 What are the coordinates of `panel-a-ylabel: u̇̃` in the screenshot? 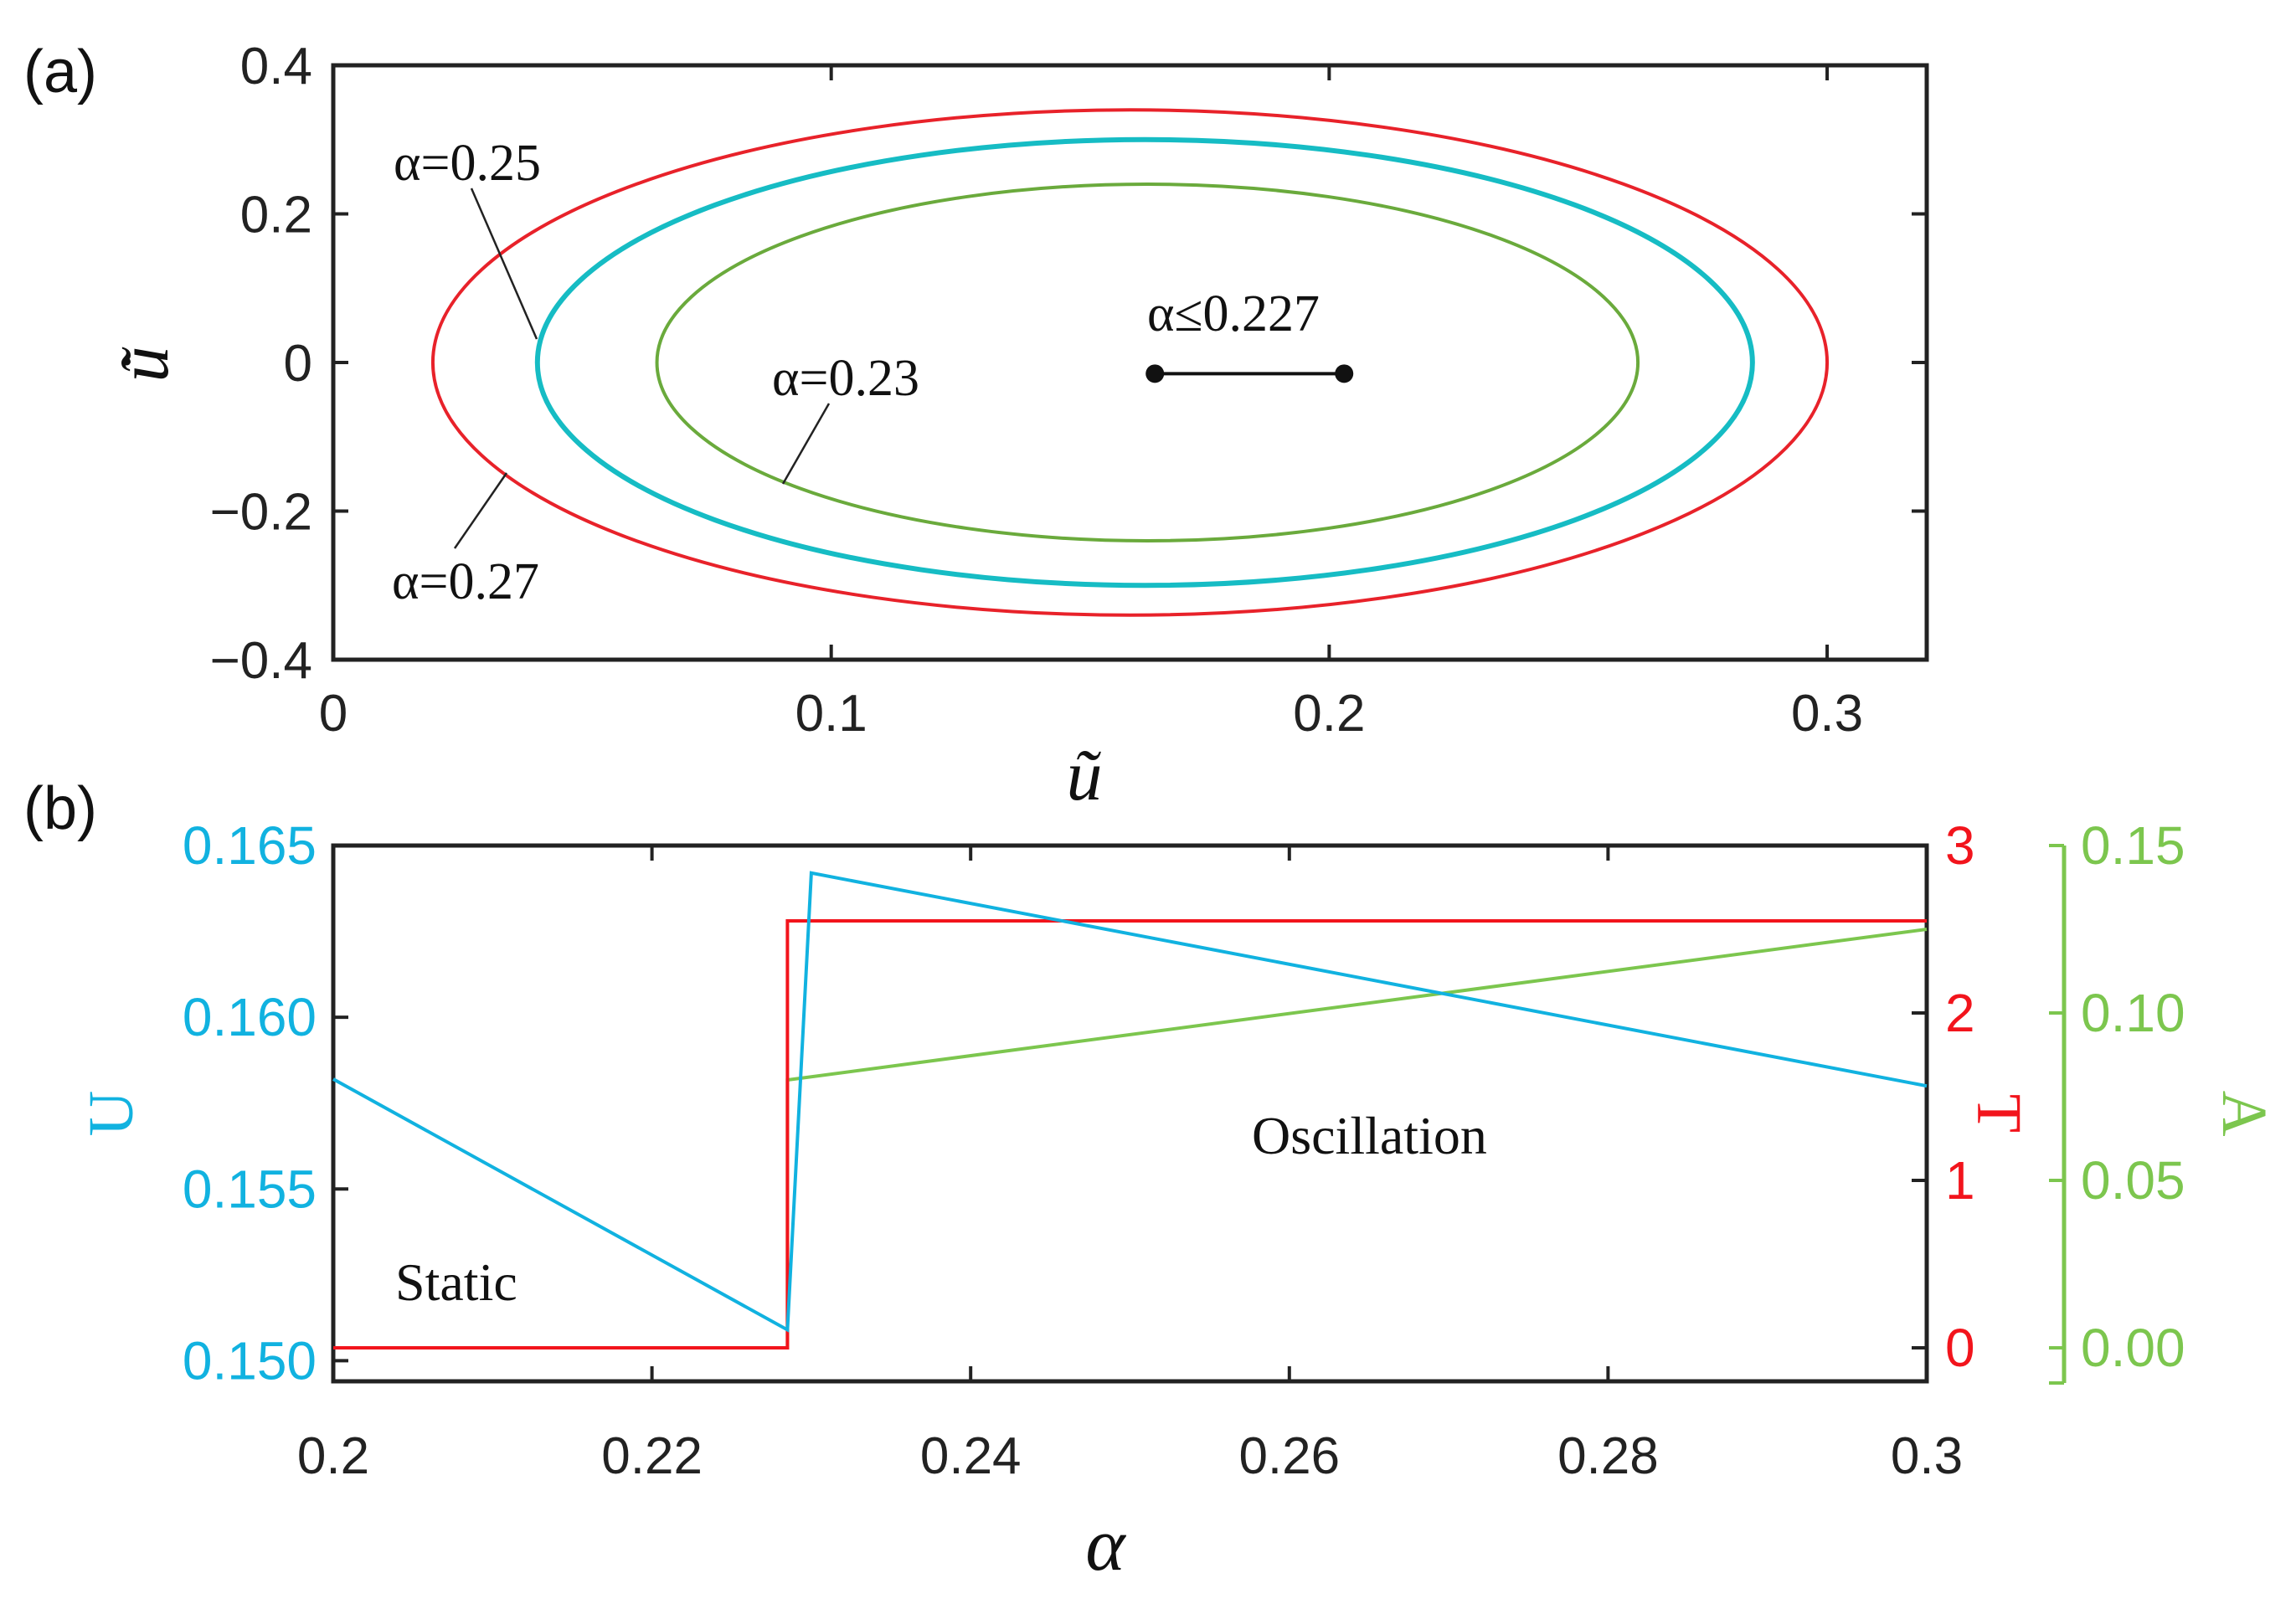 It's located at (143, 364).